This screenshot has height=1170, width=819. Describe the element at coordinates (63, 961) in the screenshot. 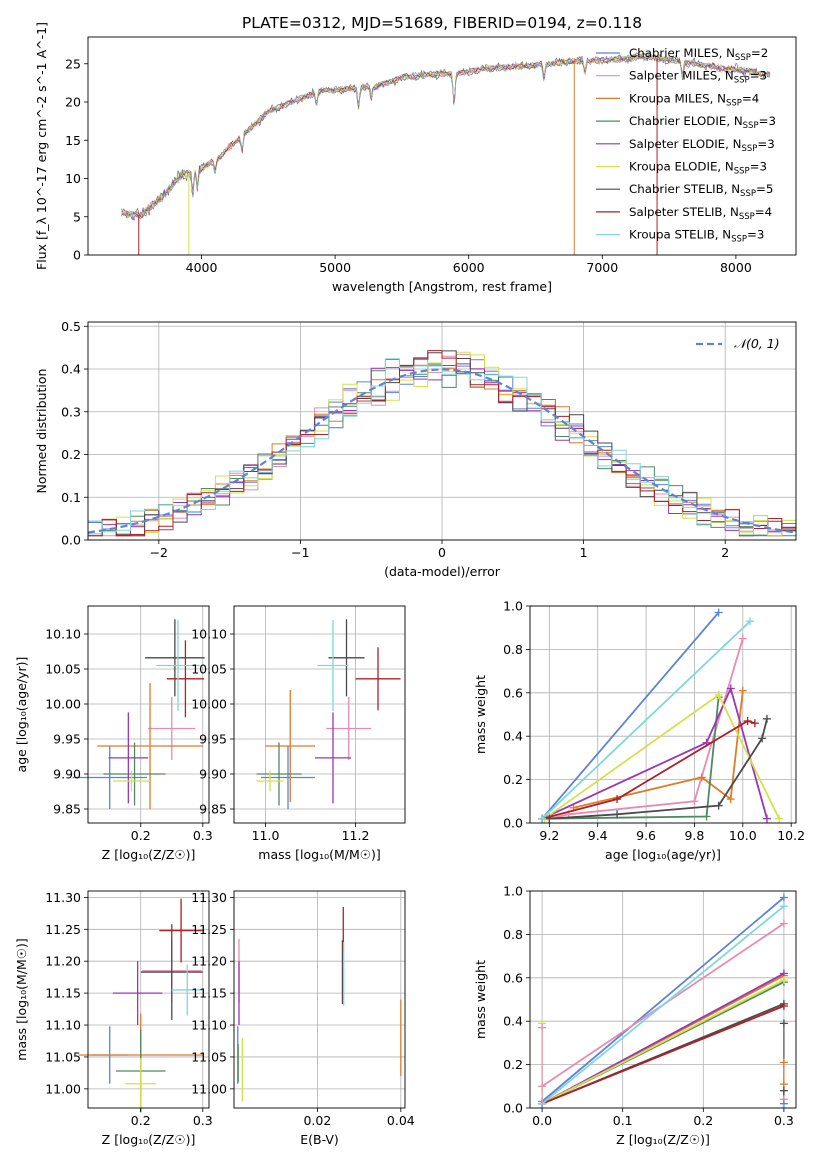

I see `y-tick-label: 11.20` at that location.